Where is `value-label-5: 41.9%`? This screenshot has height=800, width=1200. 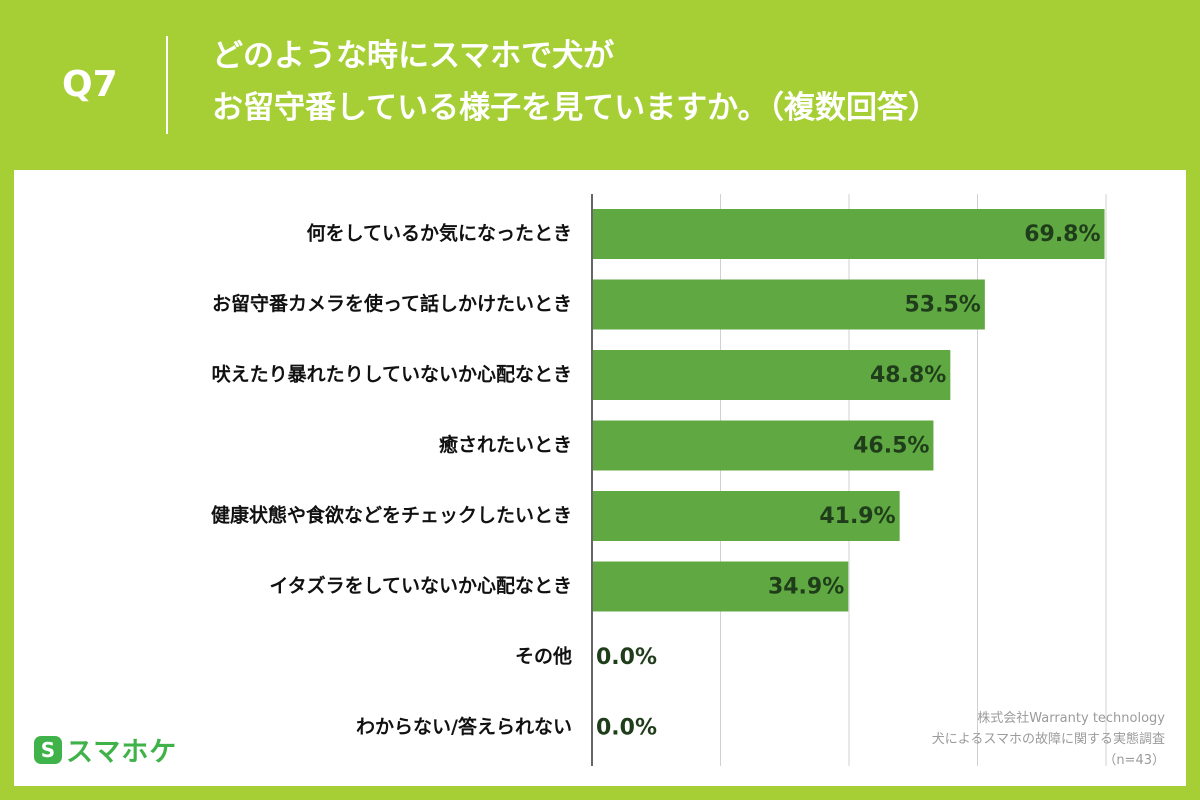
value-label-5: 41.9% is located at coordinates (857, 516).